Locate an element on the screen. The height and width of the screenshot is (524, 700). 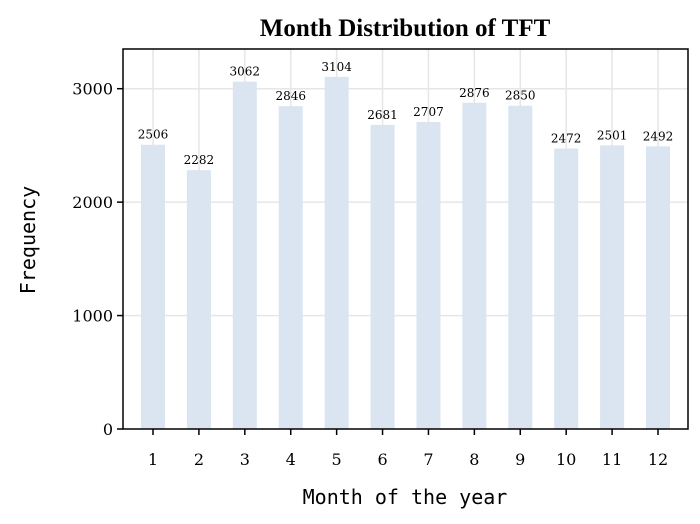
x-tick-label: 7 is located at coordinates (428, 459).